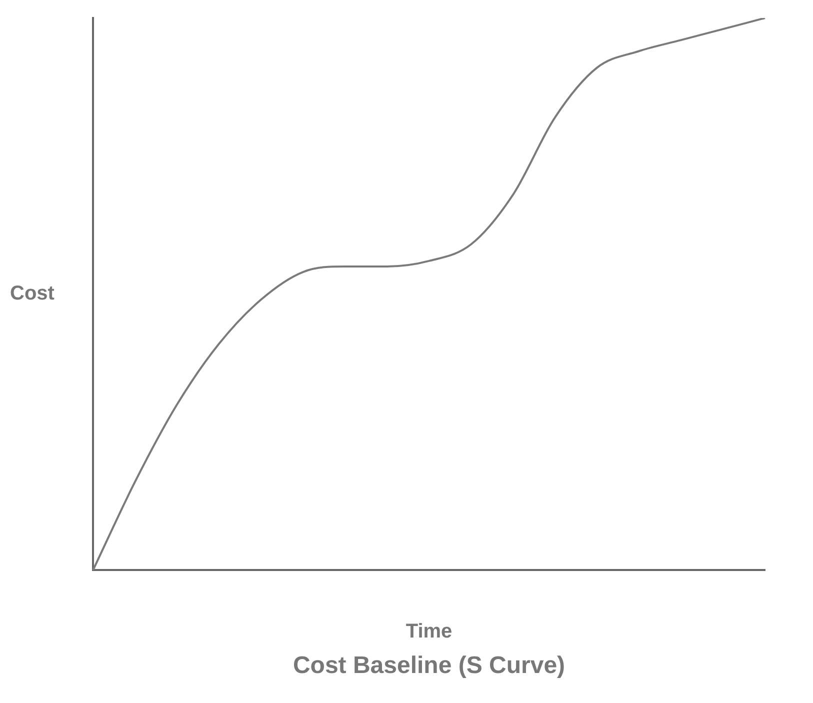 The height and width of the screenshot is (703, 813). What do you see at coordinates (32, 293) in the screenshot?
I see `y-axis-title: Cost` at bounding box center [32, 293].